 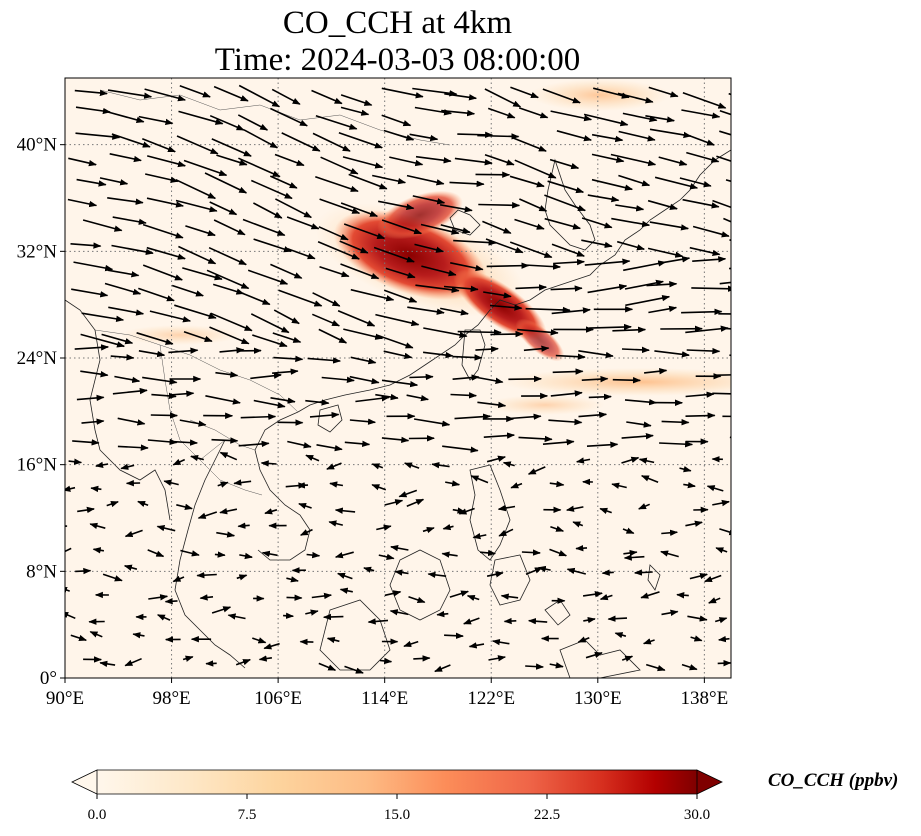 What do you see at coordinates (397, 23) in the screenshot?
I see `map-title-line1: CO_CCH at 4km` at bounding box center [397, 23].